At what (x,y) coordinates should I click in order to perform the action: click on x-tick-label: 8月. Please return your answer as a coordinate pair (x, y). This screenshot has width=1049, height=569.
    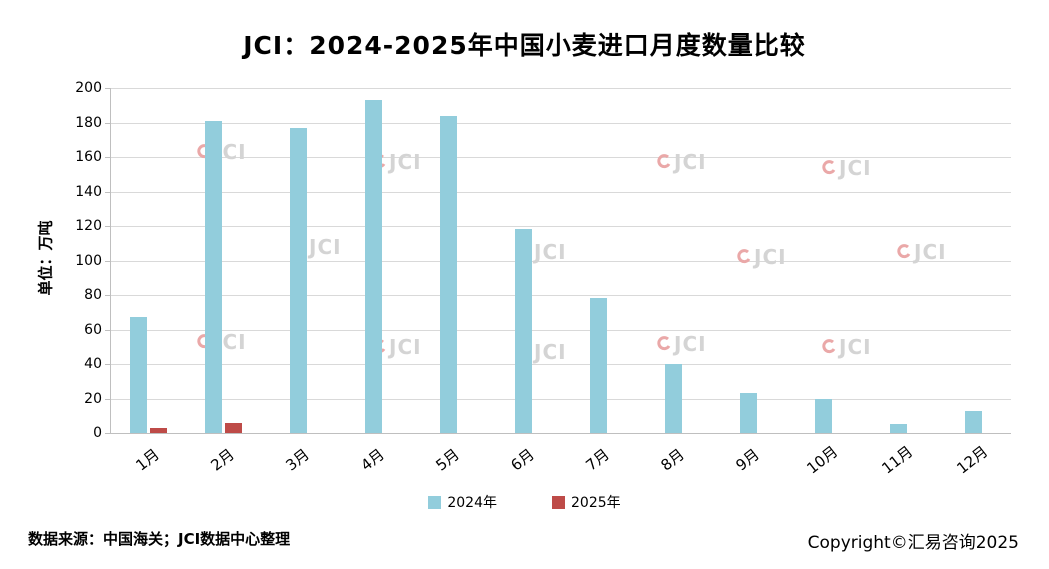
    Looking at the image, I should click on (673, 460).